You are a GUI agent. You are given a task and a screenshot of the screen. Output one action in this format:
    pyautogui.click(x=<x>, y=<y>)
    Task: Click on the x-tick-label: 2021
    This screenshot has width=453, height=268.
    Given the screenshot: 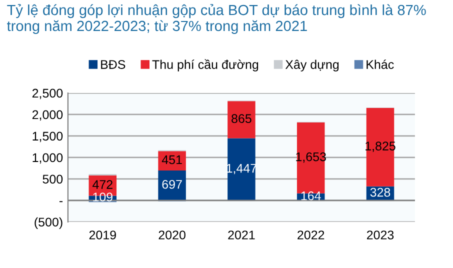 What is the action you would take?
    pyautogui.click(x=241, y=235)
    